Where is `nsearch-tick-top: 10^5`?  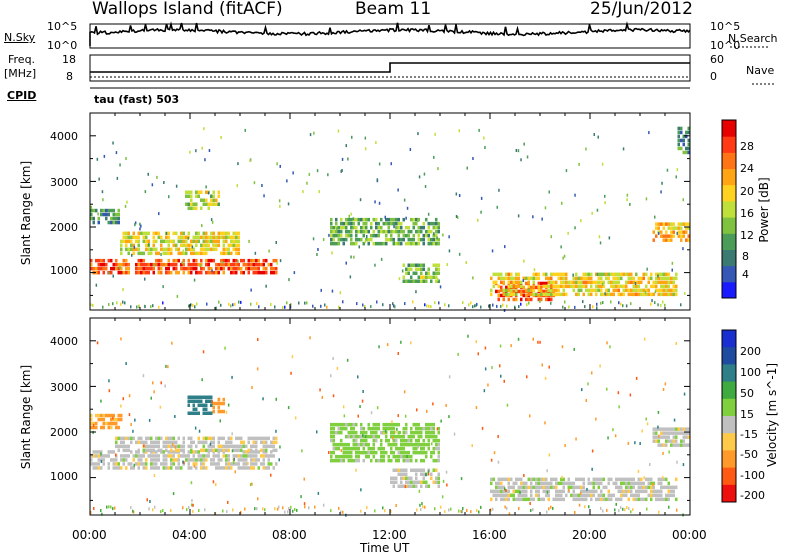
nsearch-tick-top: 10^5 is located at coordinates (725, 26).